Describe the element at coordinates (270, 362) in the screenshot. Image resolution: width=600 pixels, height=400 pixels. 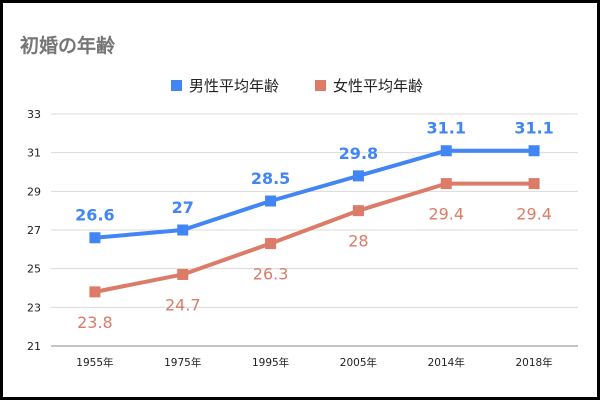
I see `x-tick-label: 1995年` at that location.